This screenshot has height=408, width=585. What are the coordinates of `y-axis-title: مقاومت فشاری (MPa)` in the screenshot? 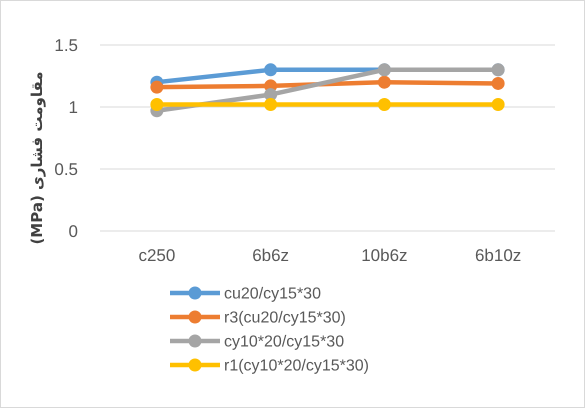 It's located at (37, 158).